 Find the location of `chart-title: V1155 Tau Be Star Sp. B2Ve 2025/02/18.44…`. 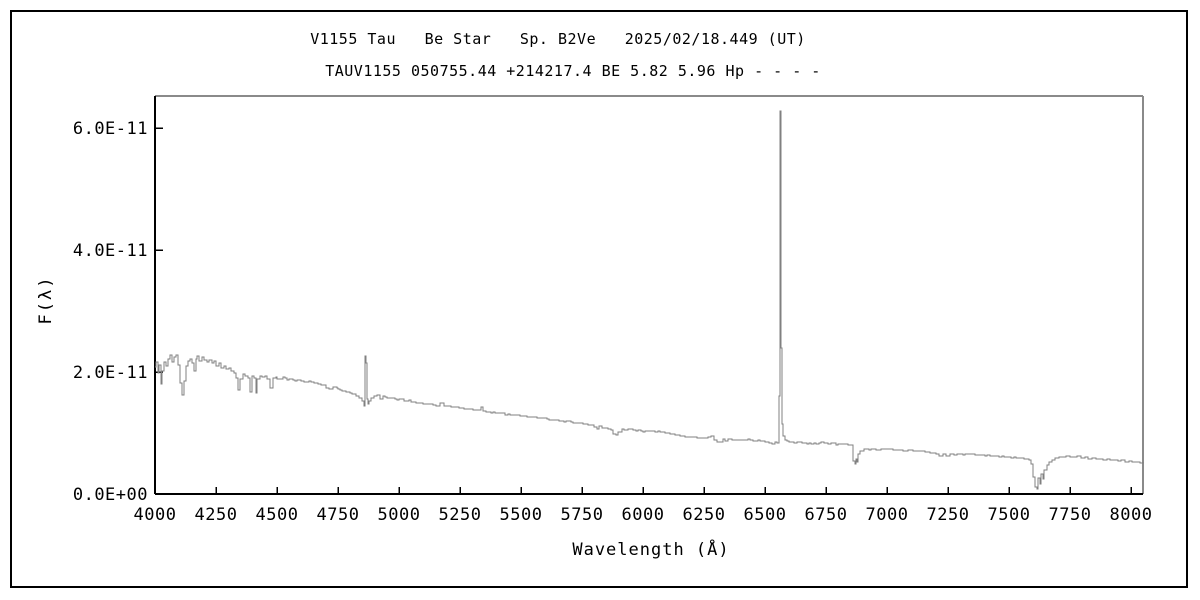

chart-title: V1155 Tau Be Star Sp. B2Ve 2025/02/18.44… is located at coordinates (558, 39).